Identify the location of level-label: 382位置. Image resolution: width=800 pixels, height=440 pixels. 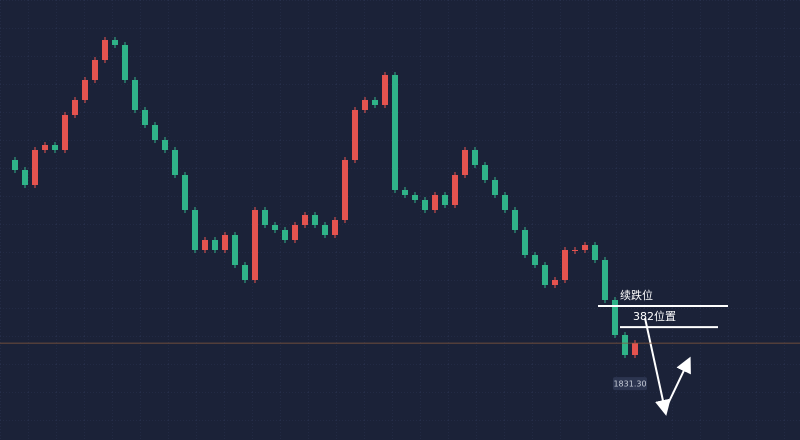
(654, 316).